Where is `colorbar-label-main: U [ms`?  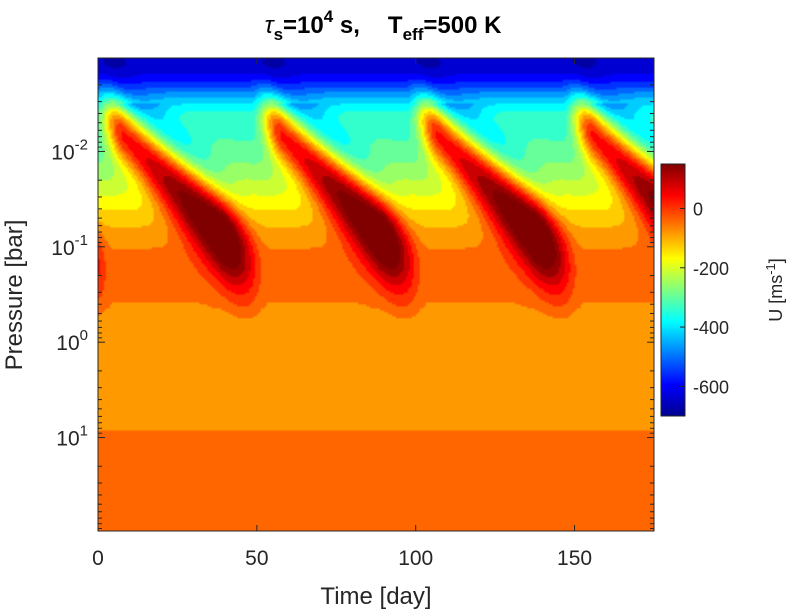 colorbar-label-main: U [ms is located at coordinates (776, 298).